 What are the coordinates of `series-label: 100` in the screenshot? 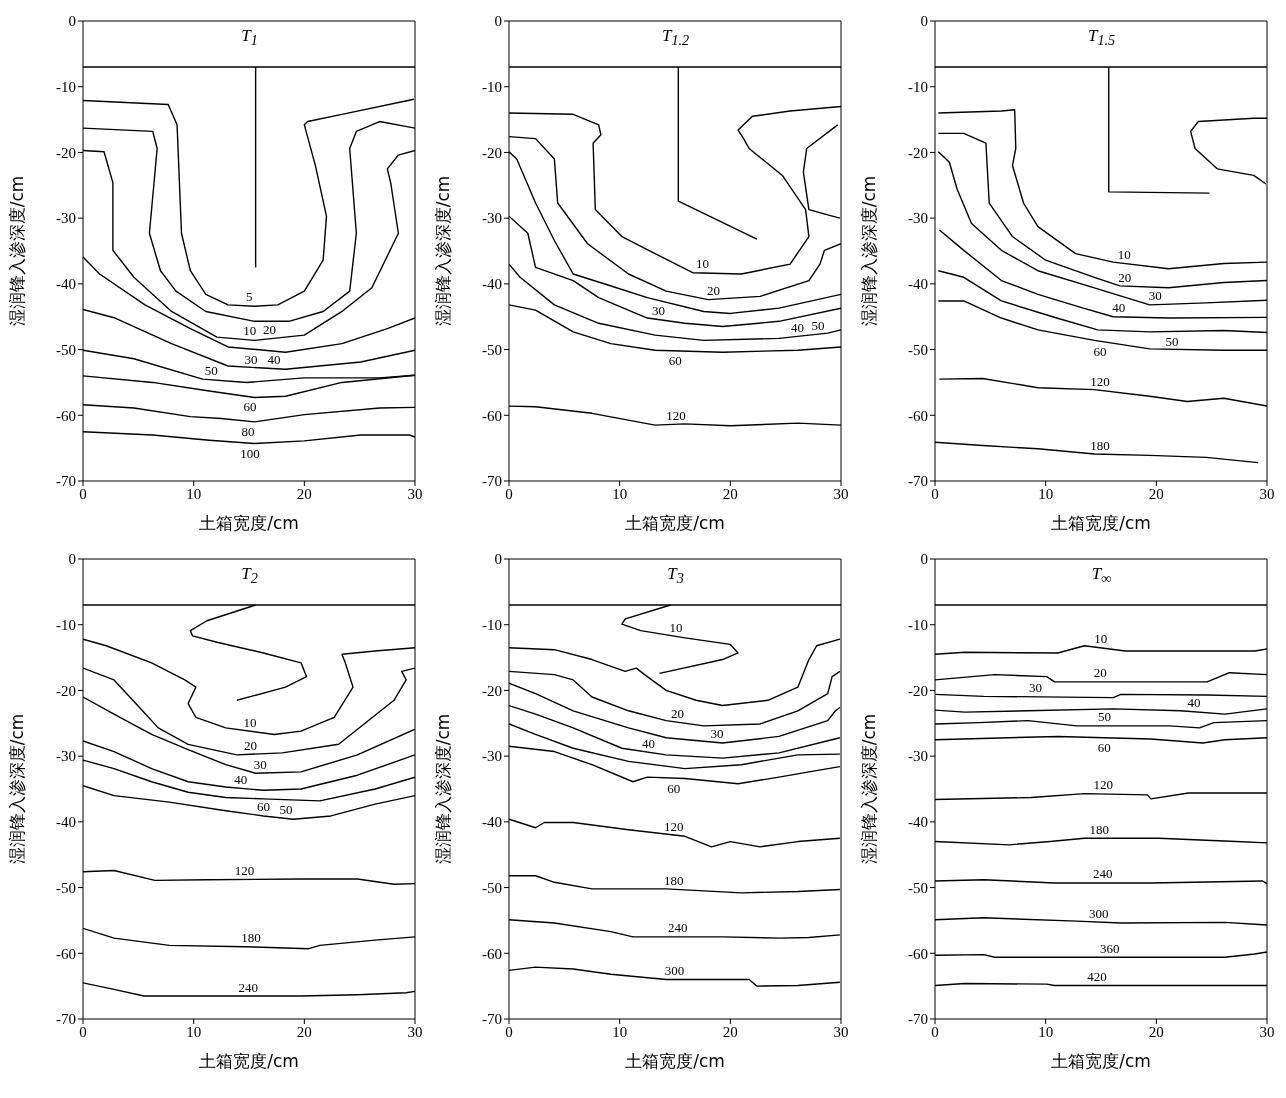 It's located at (250, 453).